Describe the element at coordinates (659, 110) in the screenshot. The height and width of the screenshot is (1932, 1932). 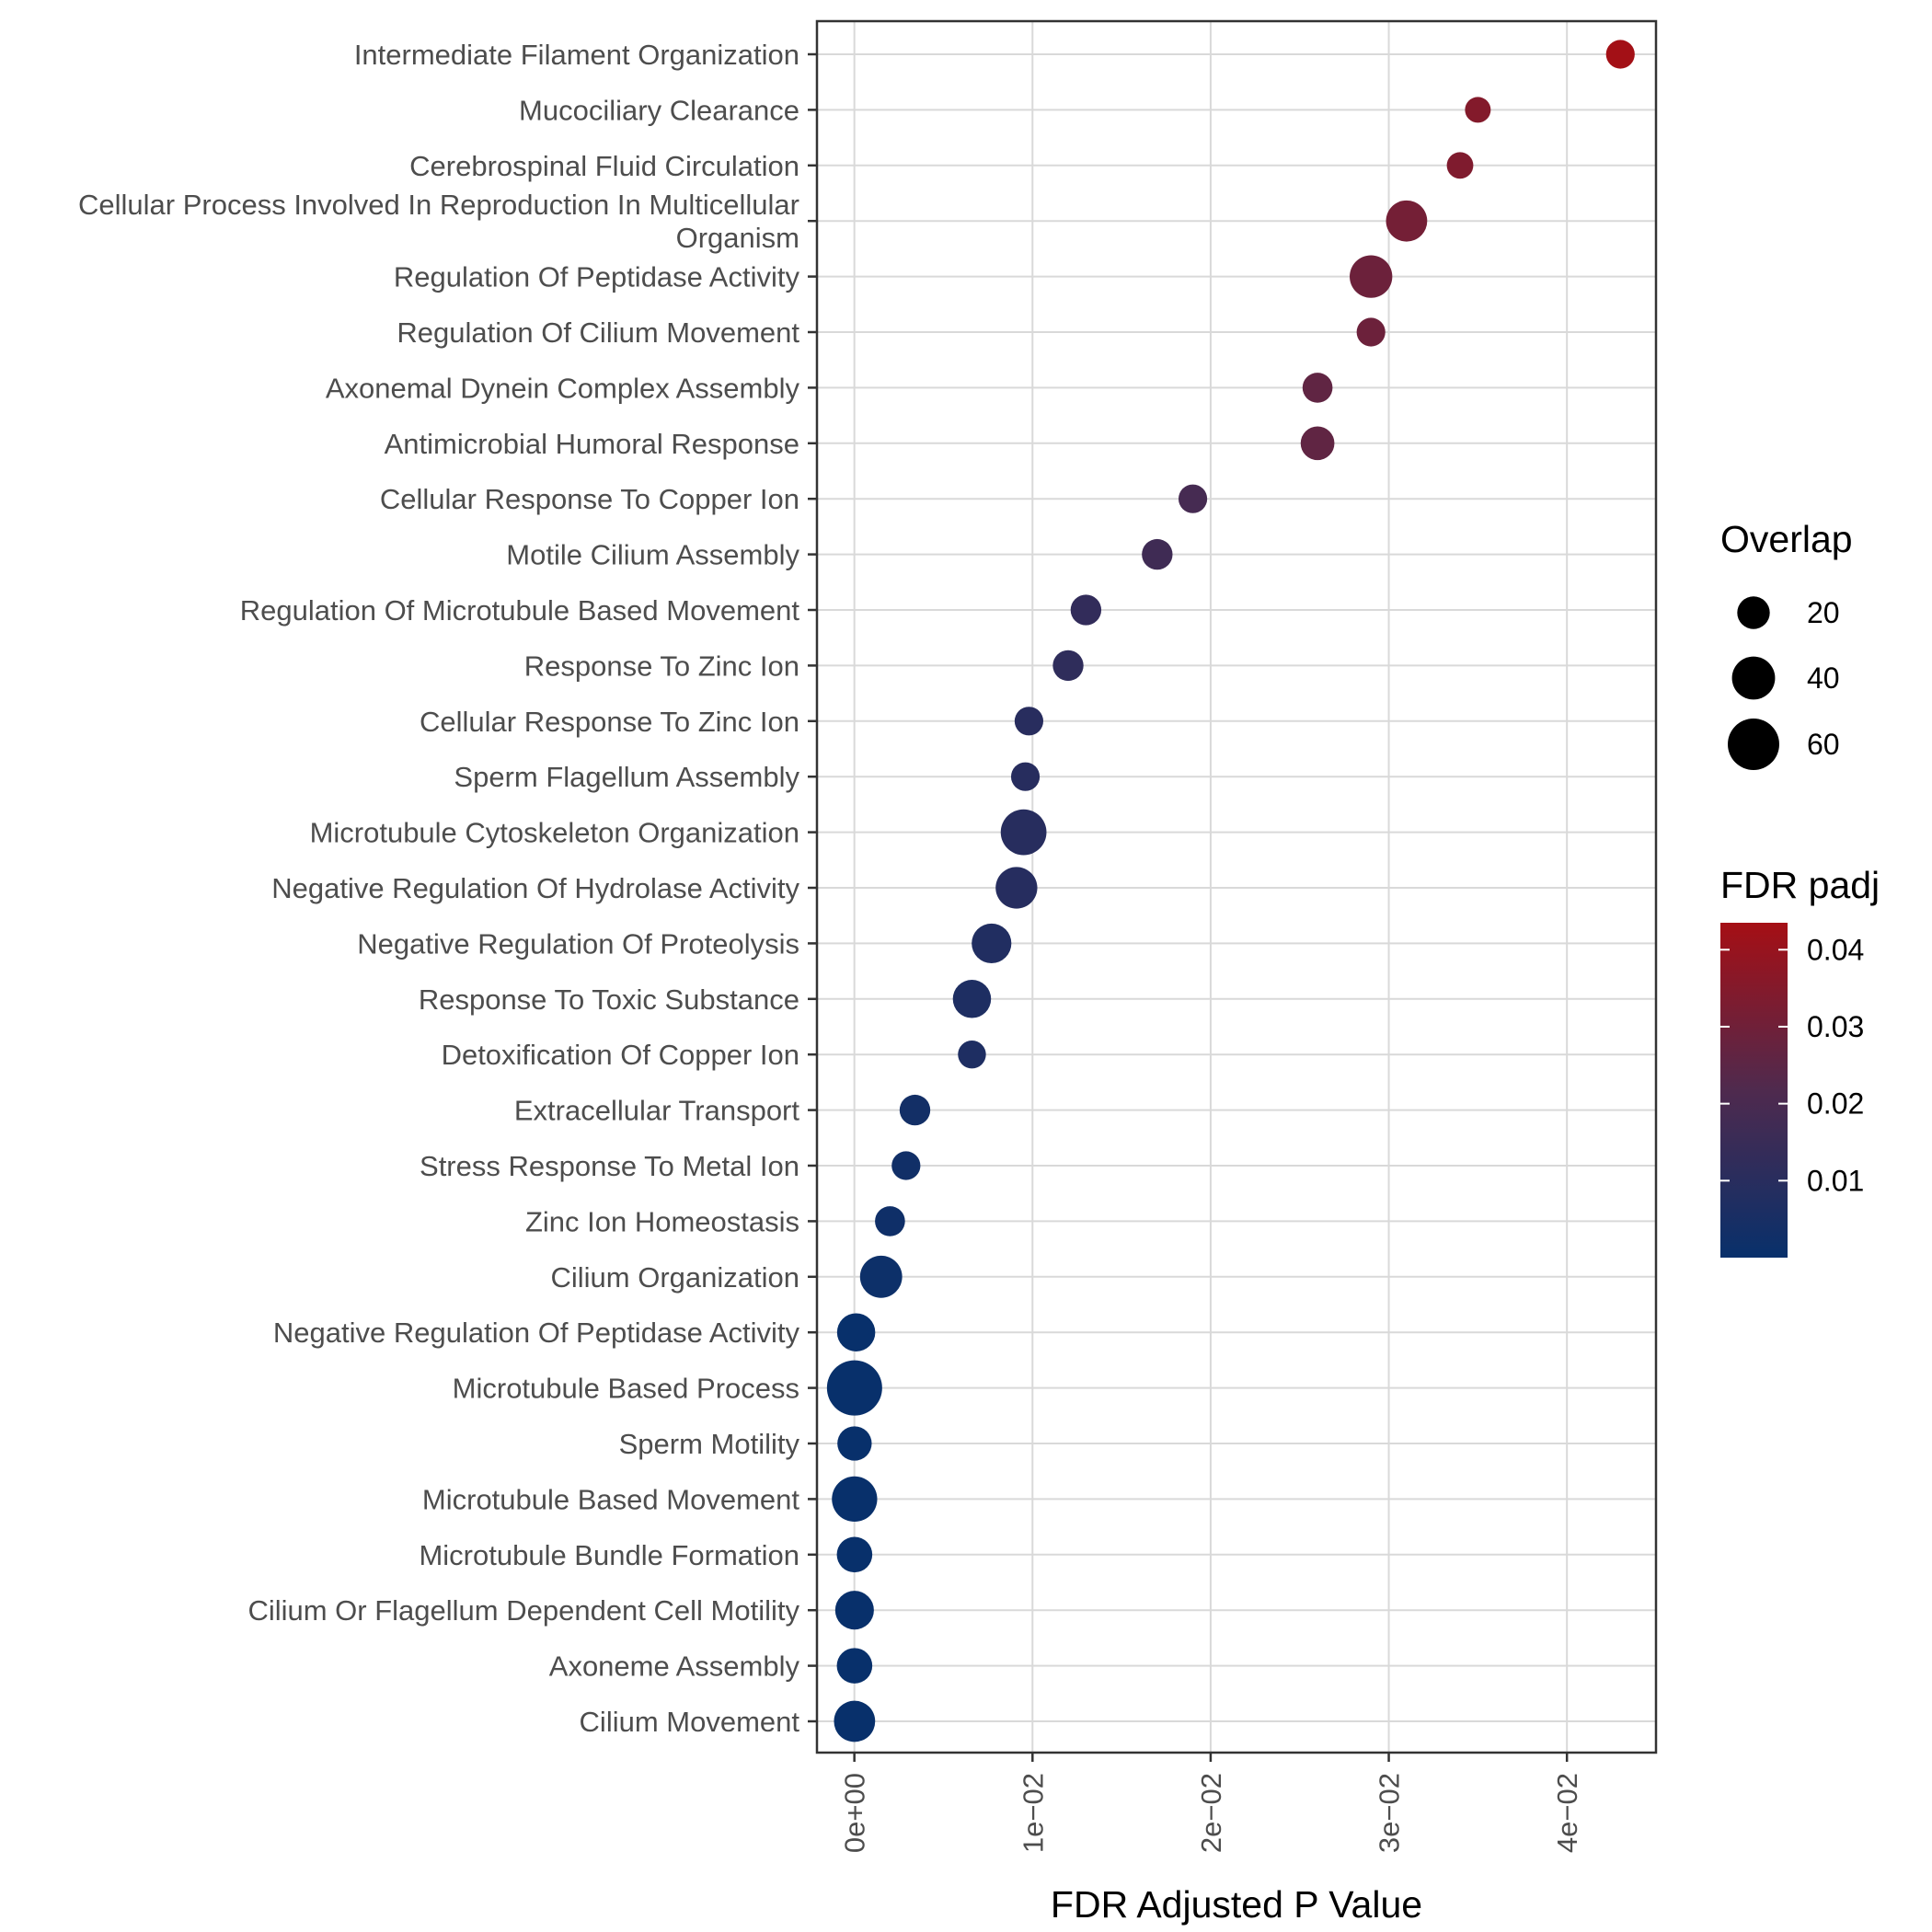
I see `term-label: Mucociliary Clearance` at that location.